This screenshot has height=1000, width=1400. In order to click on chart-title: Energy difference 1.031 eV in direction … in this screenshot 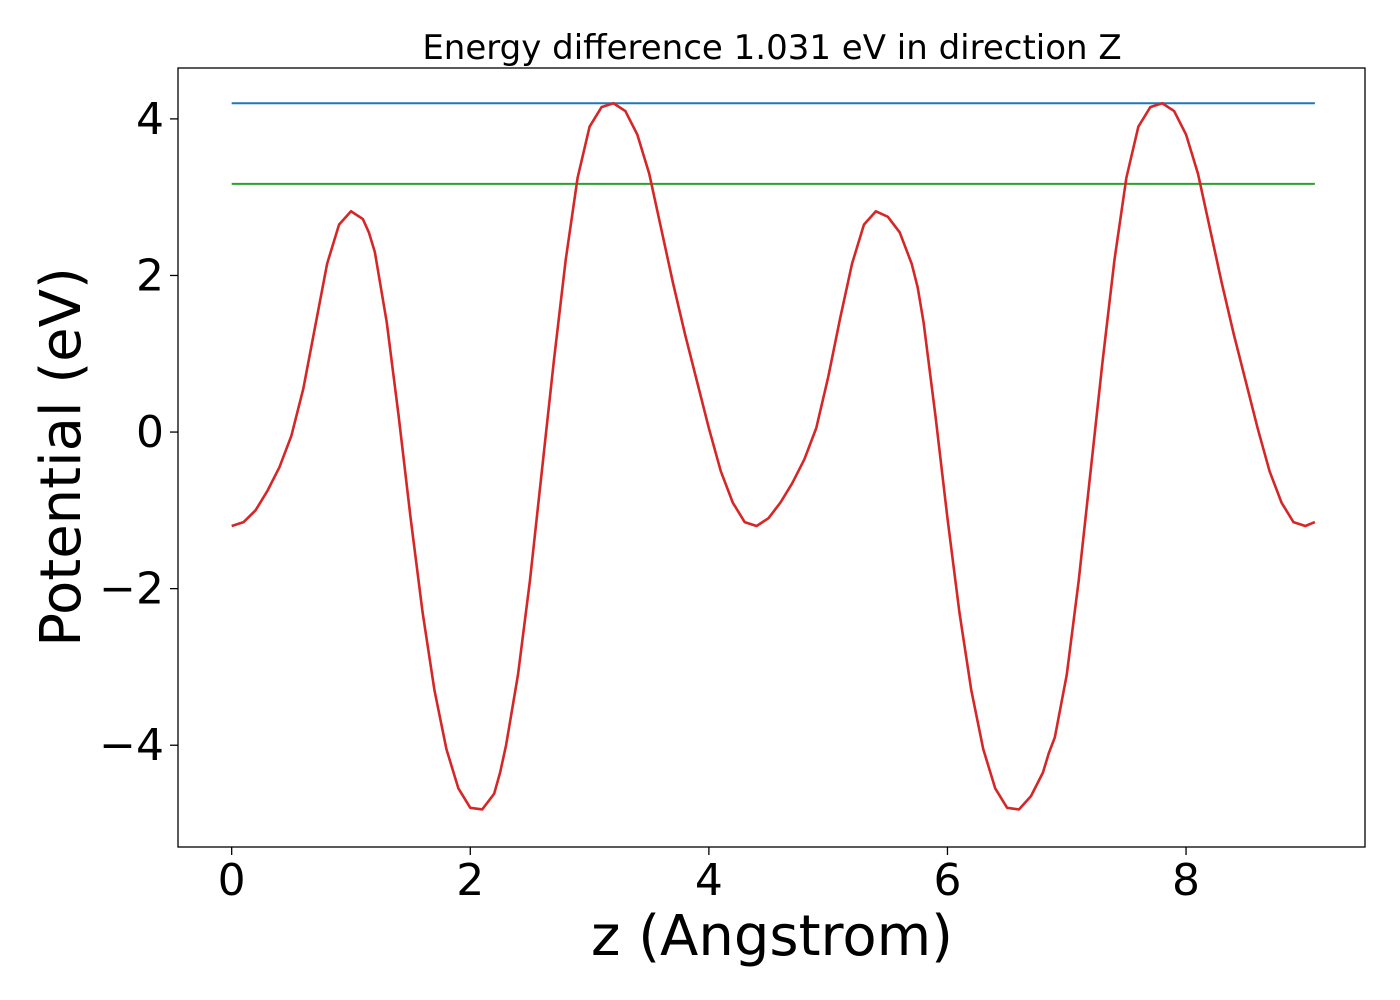, I will do `click(771, 48)`.